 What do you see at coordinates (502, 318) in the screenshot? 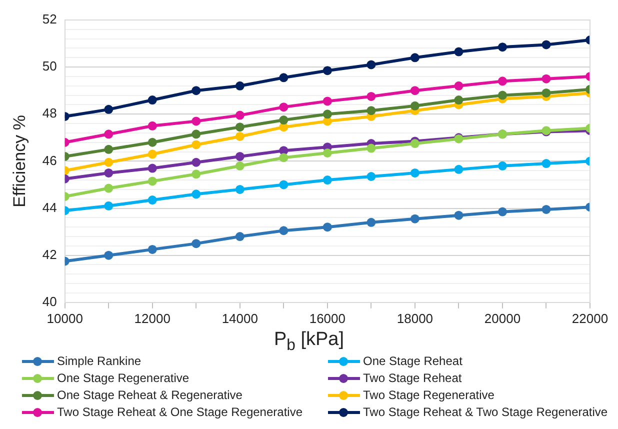
I see `x-tick-label: 20000` at bounding box center [502, 318].